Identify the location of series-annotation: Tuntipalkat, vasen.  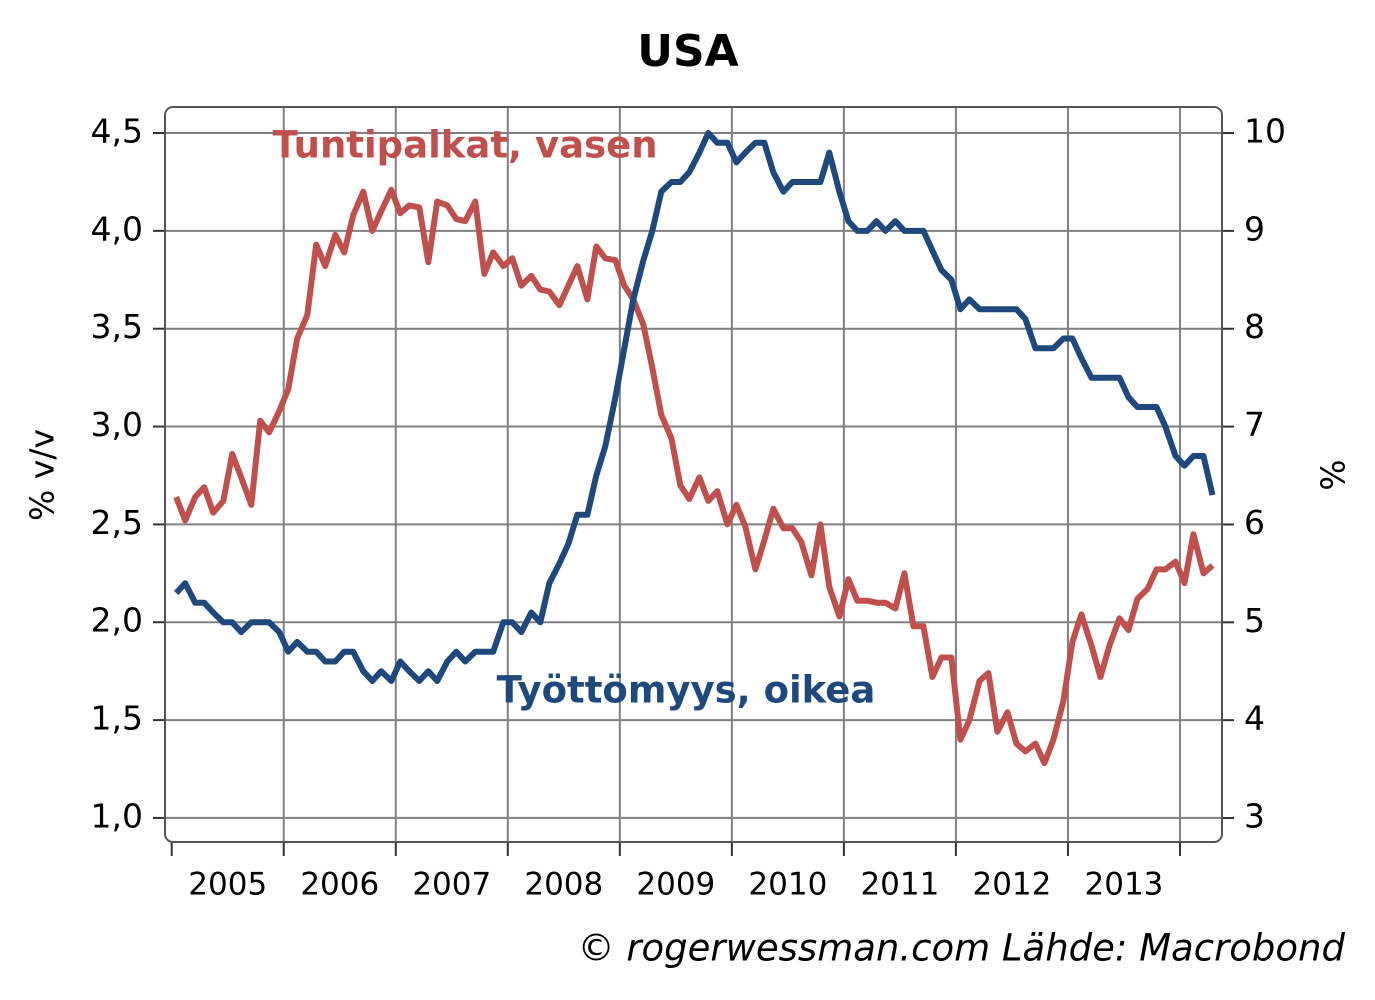
(464, 145).